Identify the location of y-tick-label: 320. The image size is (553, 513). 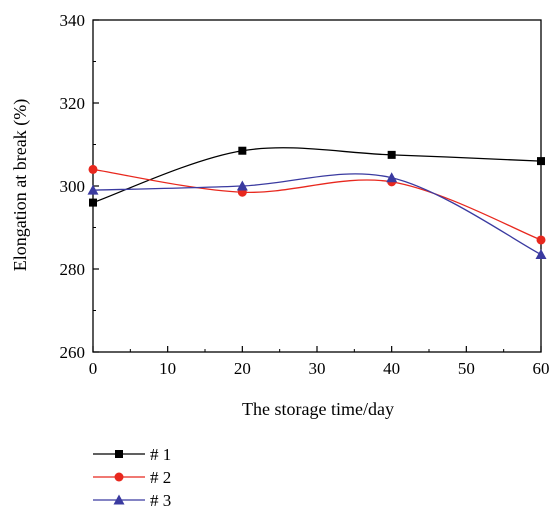
(73, 103).